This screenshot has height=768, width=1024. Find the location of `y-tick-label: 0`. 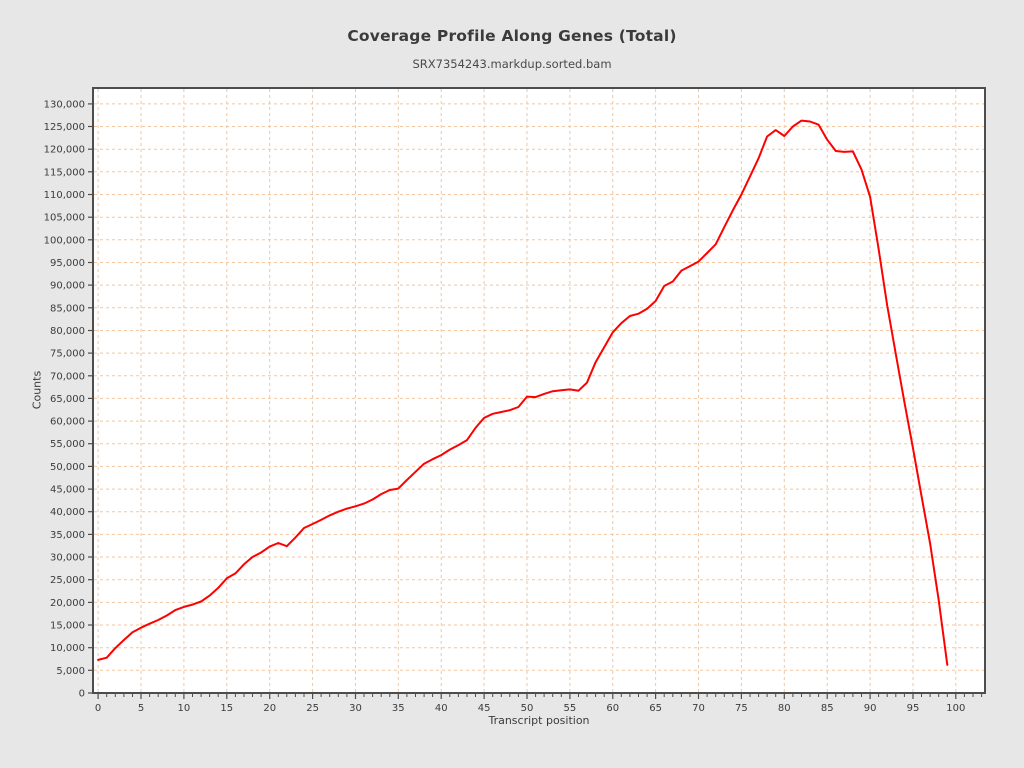

y-tick-label: 0 is located at coordinates (82, 694).